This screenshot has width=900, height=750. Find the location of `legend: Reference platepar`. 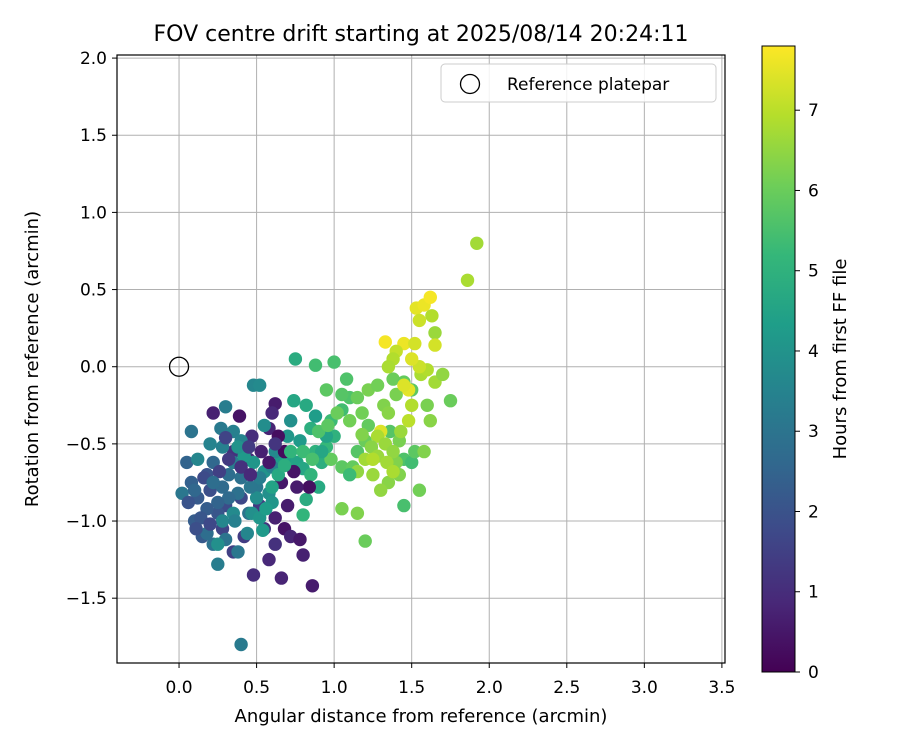

legend: Reference platepar is located at coordinates (578, 83).